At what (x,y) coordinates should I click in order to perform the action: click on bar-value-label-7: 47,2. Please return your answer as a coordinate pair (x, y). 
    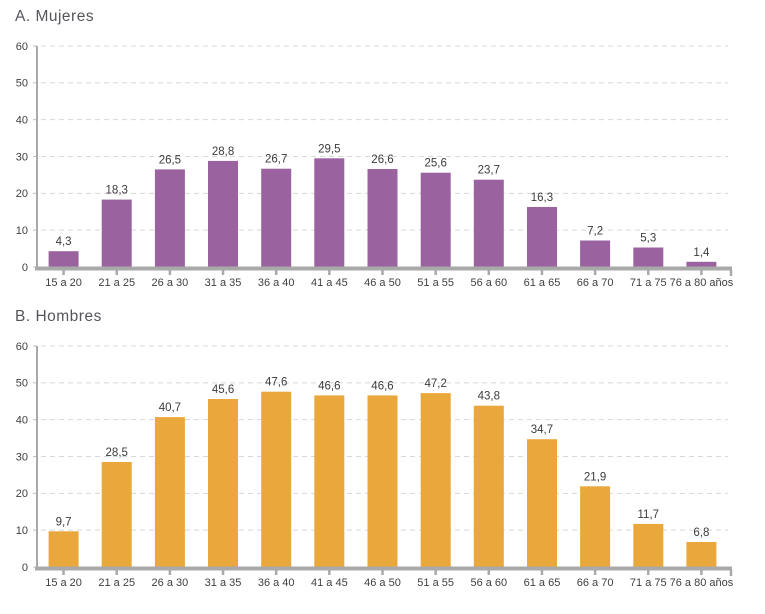
    Looking at the image, I should click on (435, 384).